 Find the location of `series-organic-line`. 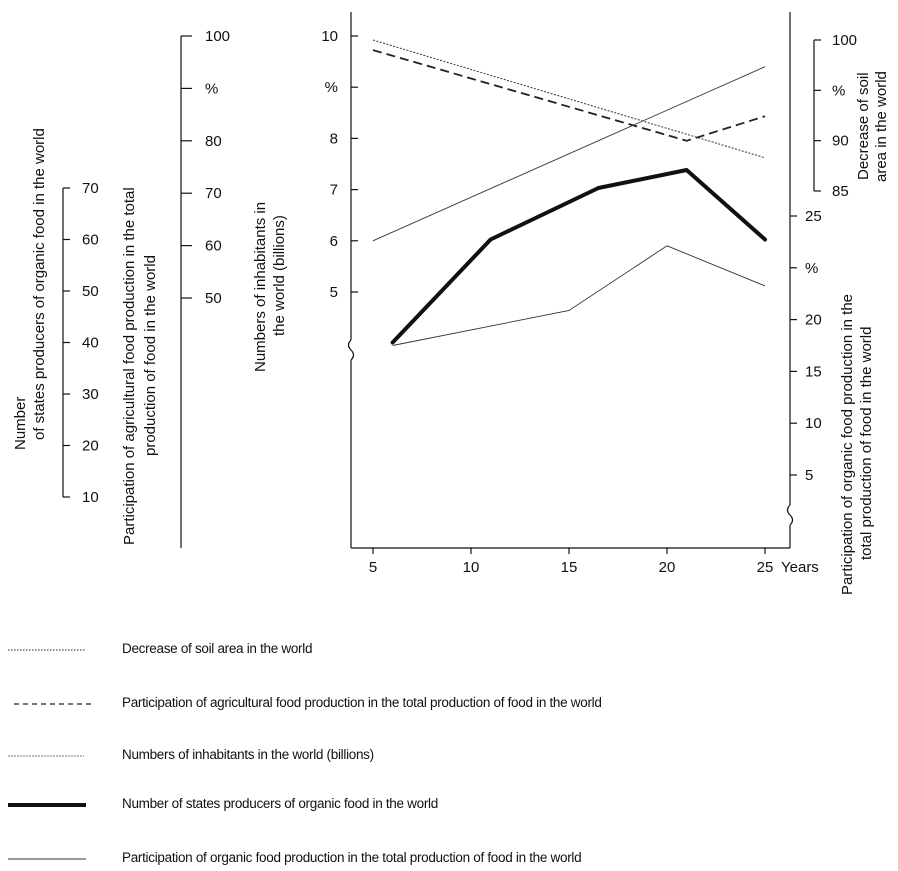

series-organic-line is located at coordinates (579, 295).